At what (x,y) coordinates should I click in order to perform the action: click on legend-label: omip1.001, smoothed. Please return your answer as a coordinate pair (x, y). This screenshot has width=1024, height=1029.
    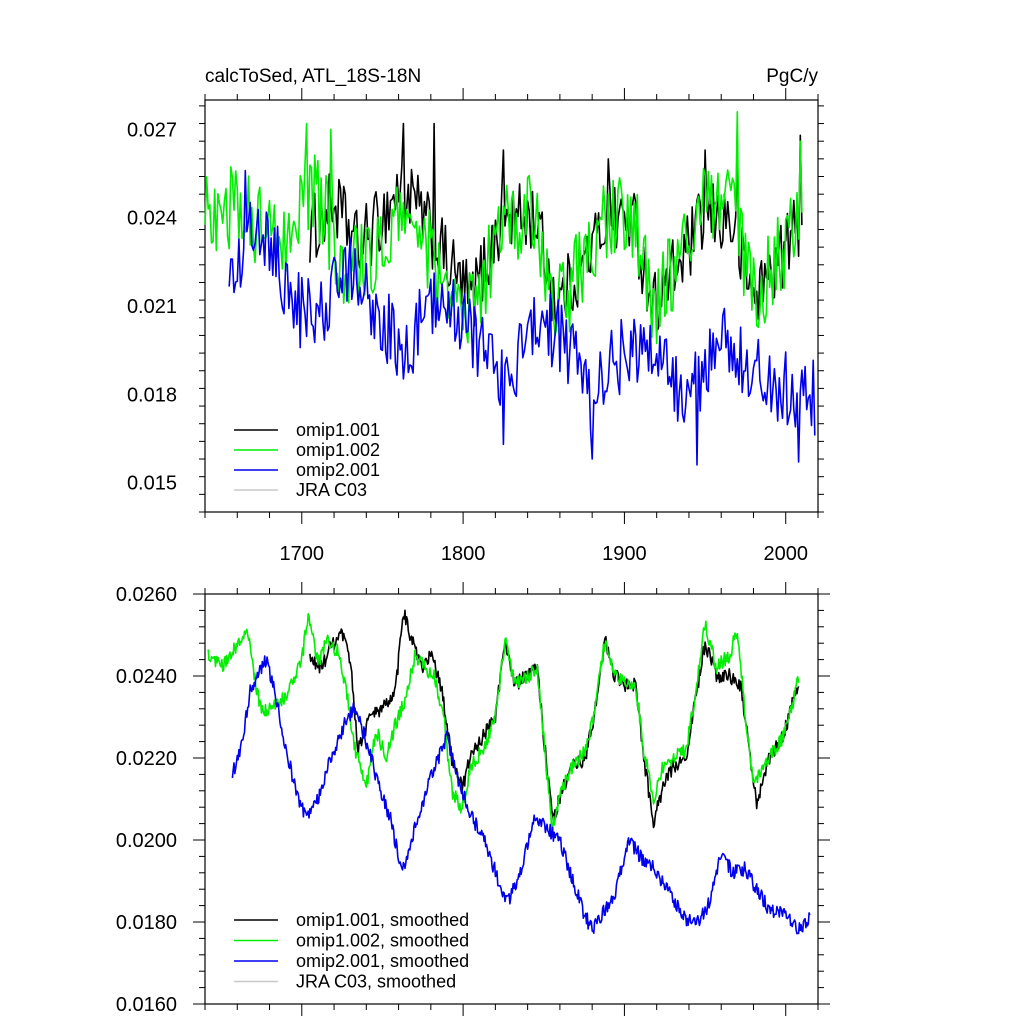
    Looking at the image, I should click on (382, 920).